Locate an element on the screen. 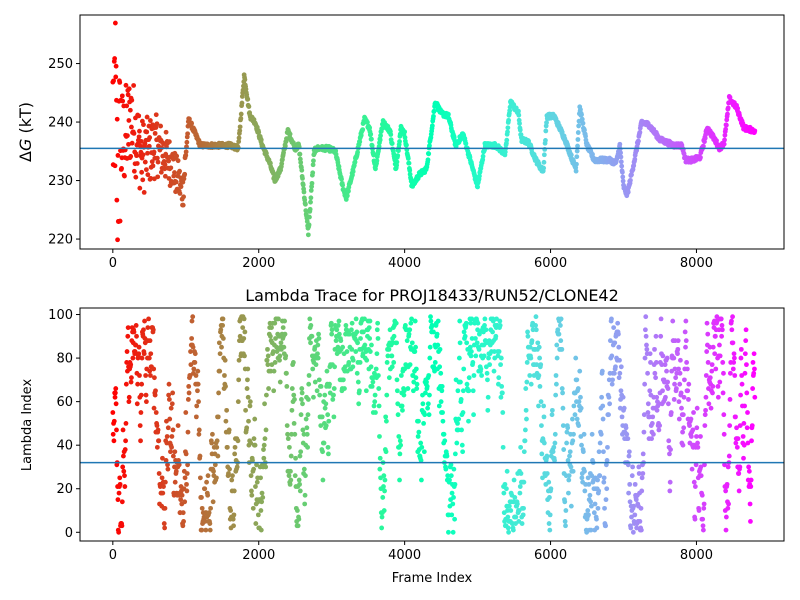 The image size is (800, 600). lambda-y-tick-label: 60 is located at coordinates (64, 402).